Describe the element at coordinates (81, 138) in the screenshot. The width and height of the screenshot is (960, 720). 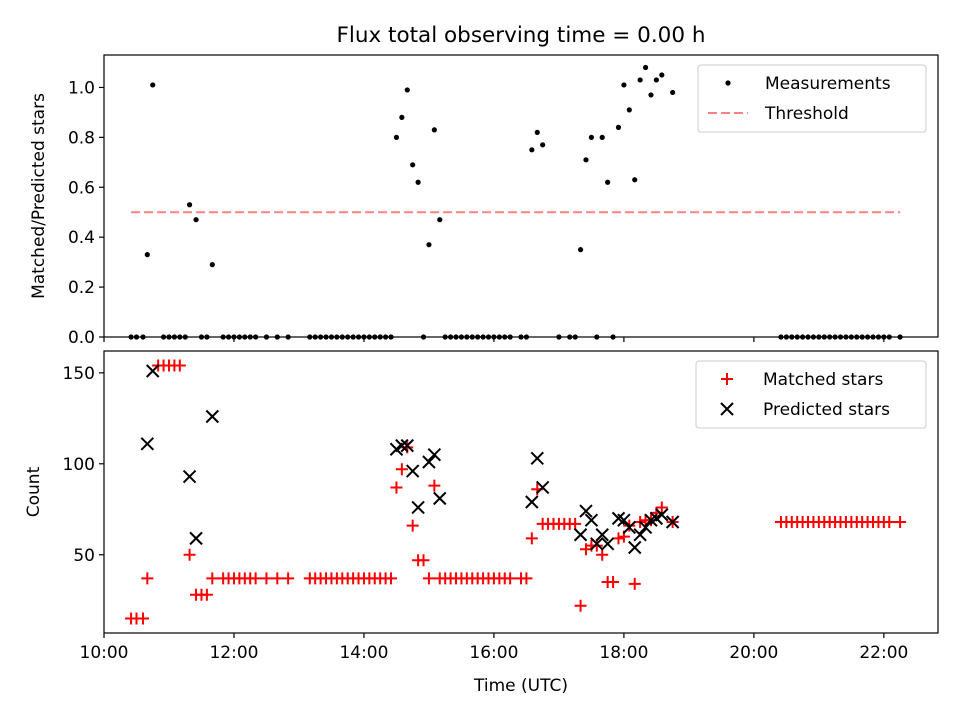
I see `y-tick-label: 0.8` at that location.